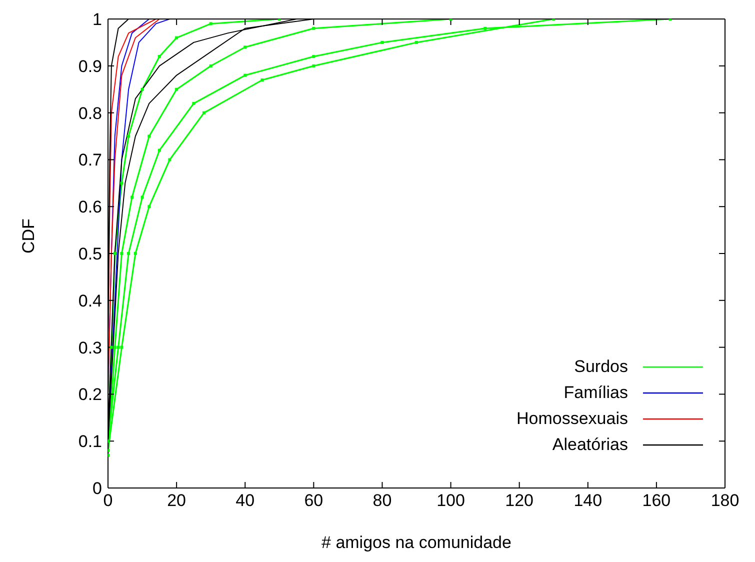 Image resolution: width=755 pixels, height=562 pixels. Describe the element at coordinates (601, 367) in the screenshot. I see `legend-label: Surdos` at that location.